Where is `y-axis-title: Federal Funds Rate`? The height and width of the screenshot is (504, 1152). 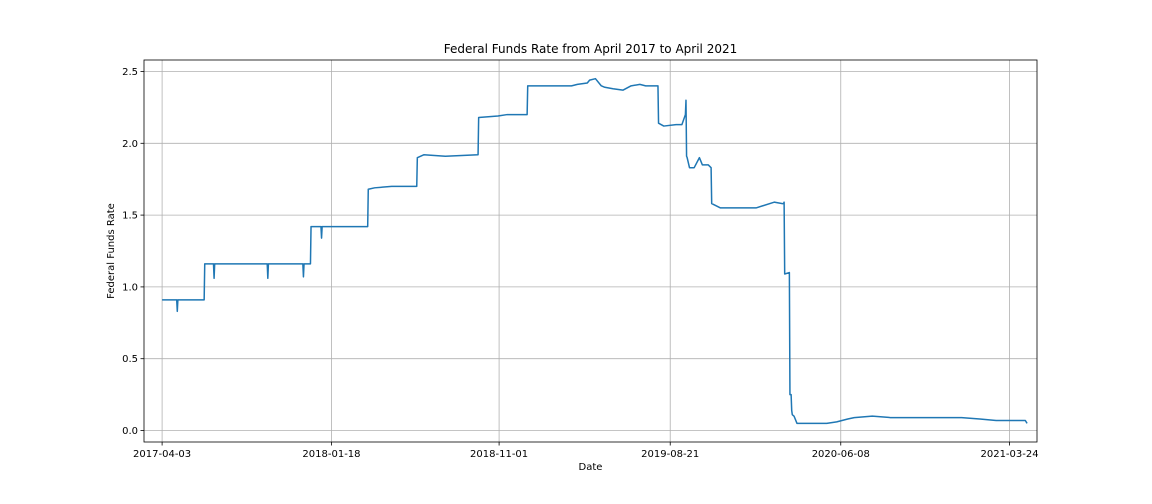 y-axis-title: Federal Funds Rate is located at coordinates (111, 251).